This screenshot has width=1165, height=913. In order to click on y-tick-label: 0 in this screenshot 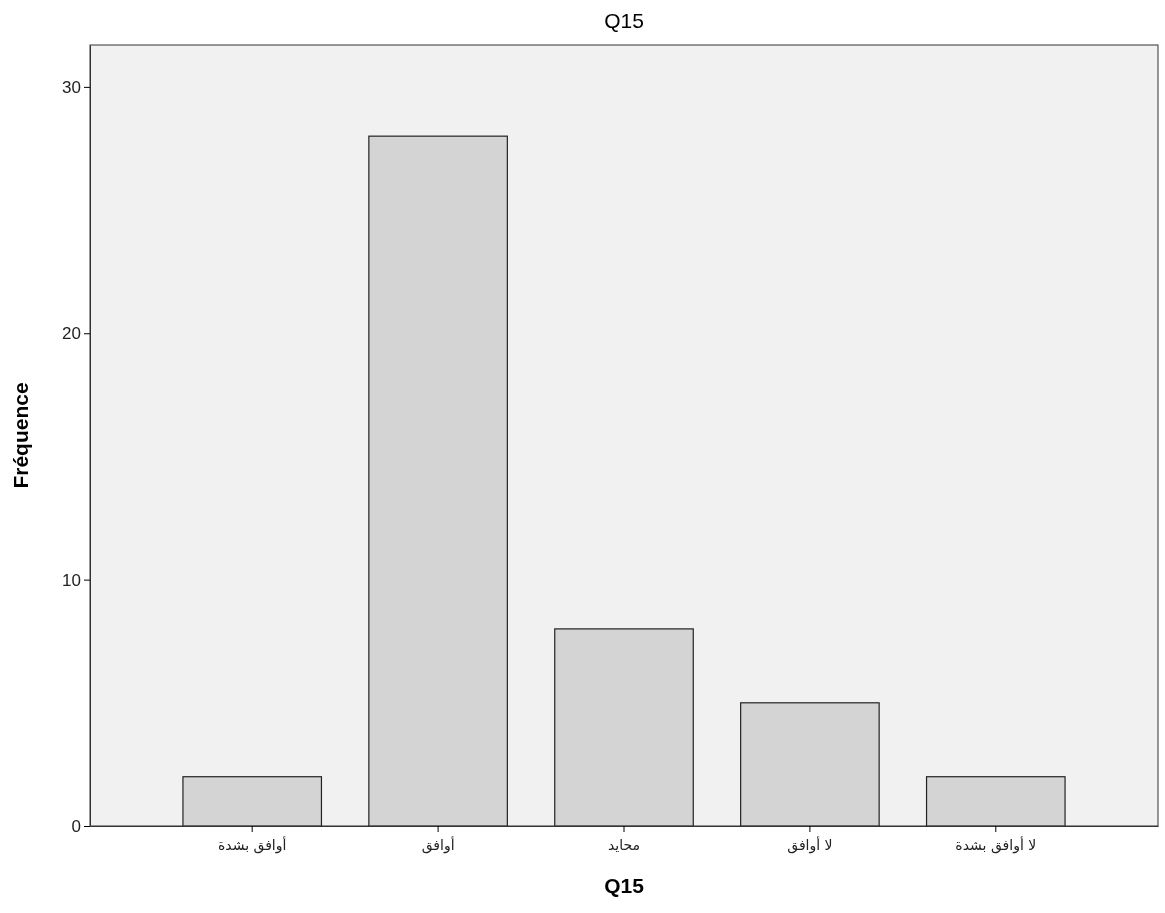, I will do `click(76, 826)`.